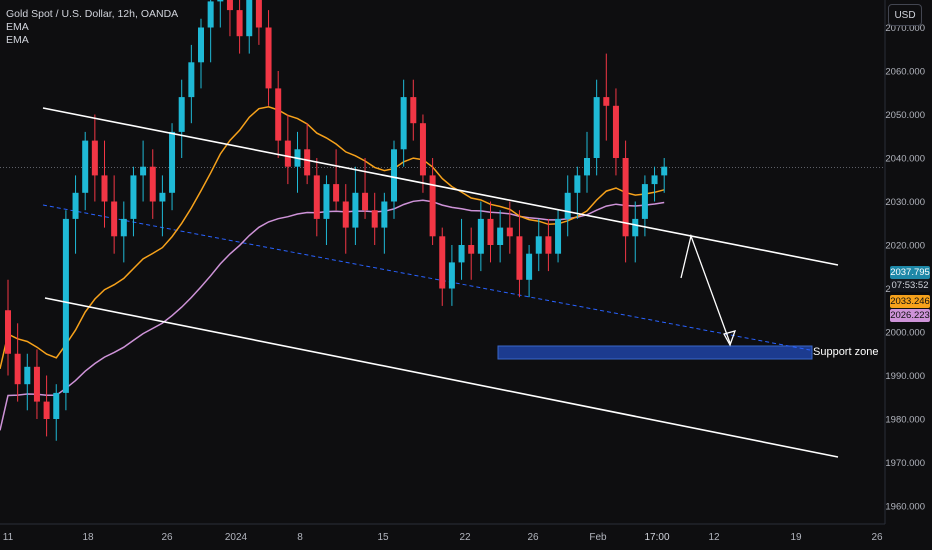 The height and width of the screenshot is (550, 932). Describe the element at coordinates (905, 376) in the screenshot. I see `y-tick-label: 1990.000` at that location.